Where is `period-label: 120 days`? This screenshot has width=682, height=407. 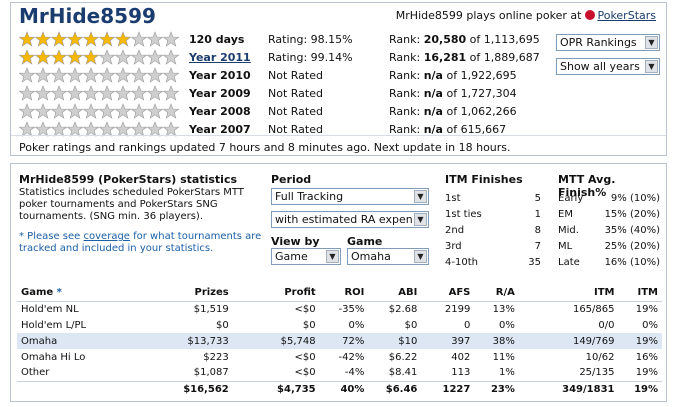 period-label: 120 days is located at coordinates (217, 39).